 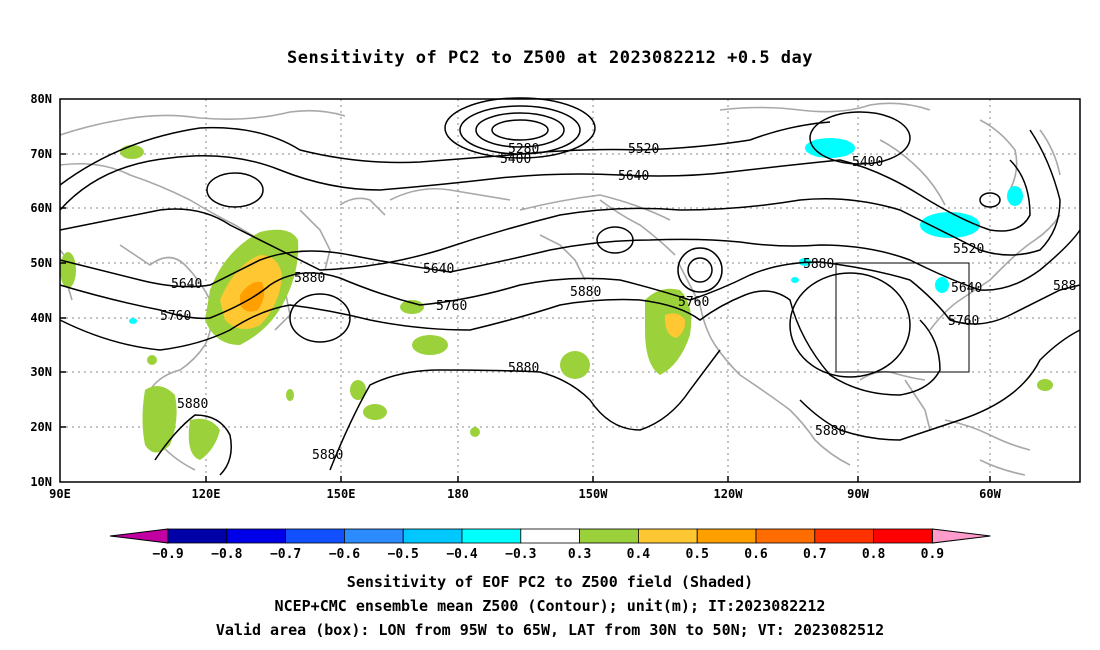 What do you see at coordinates (41, 318) in the screenshot?
I see `lat-label: 40N` at bounding box center [41, 318].